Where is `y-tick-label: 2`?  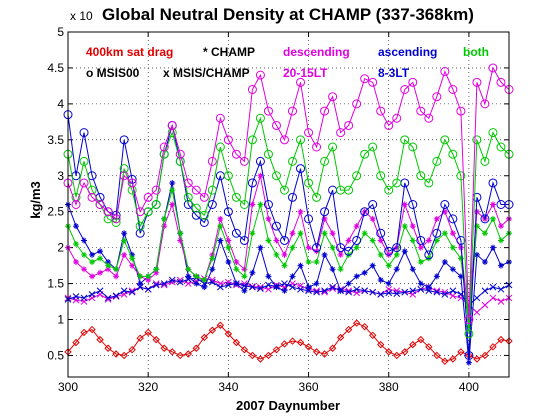
y-tick-label: 2 is located at coordinates (60, 248).